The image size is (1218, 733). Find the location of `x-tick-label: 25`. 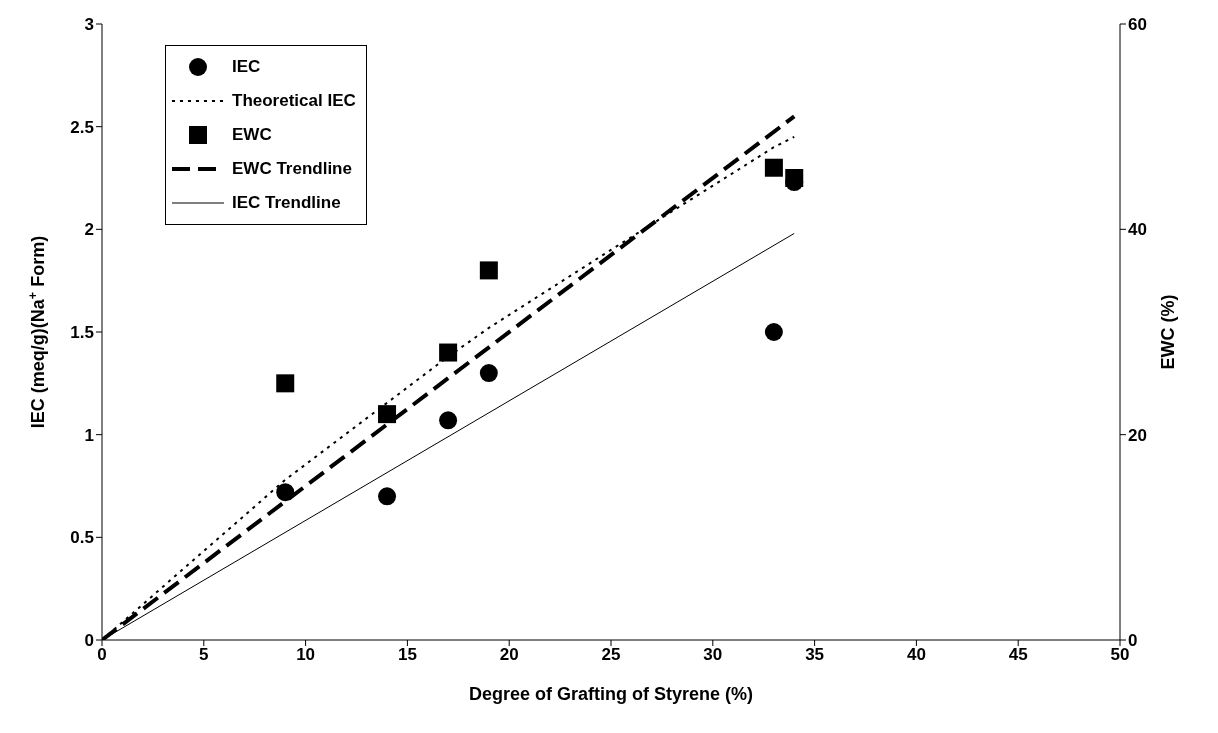

x-tick-label: 25 is located at coordinates (611, 655).